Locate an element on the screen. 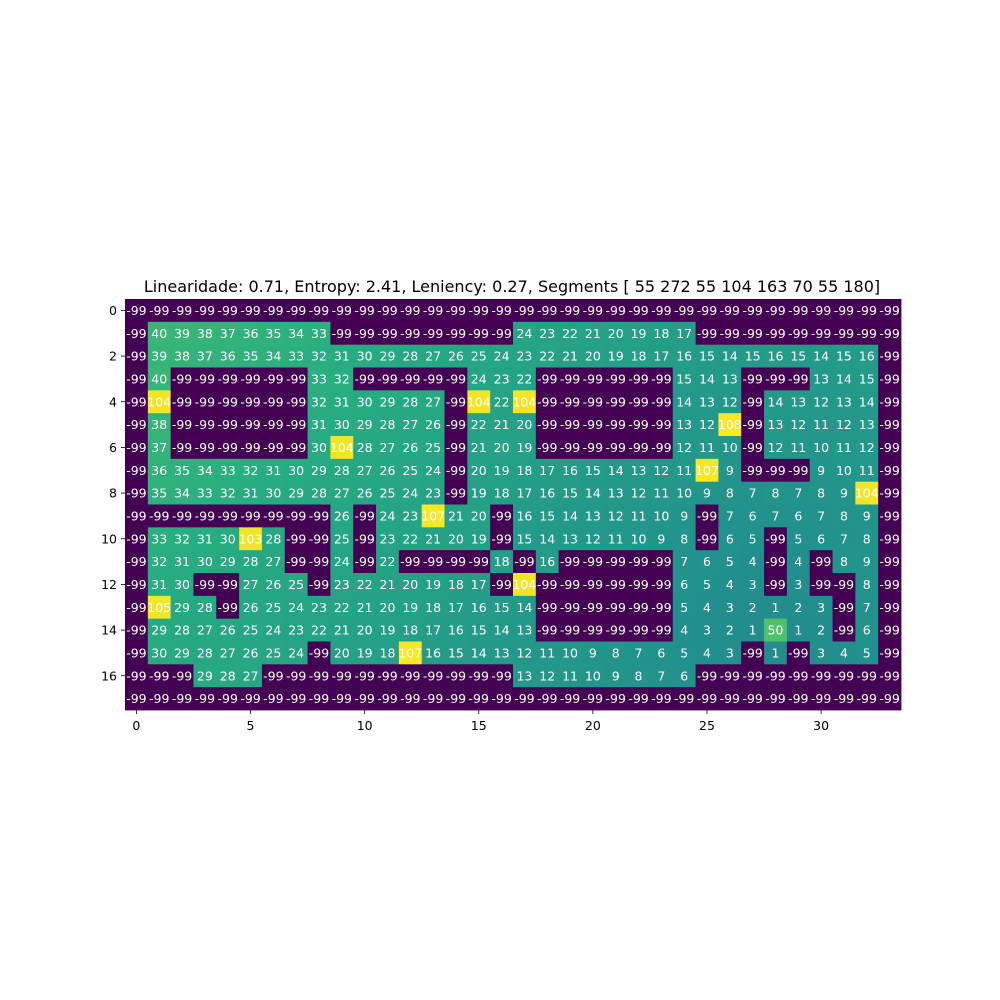 The width and height of the screenshot is (1000, 1000). cell-value-label: 24 is located at coordinates (296, 652).